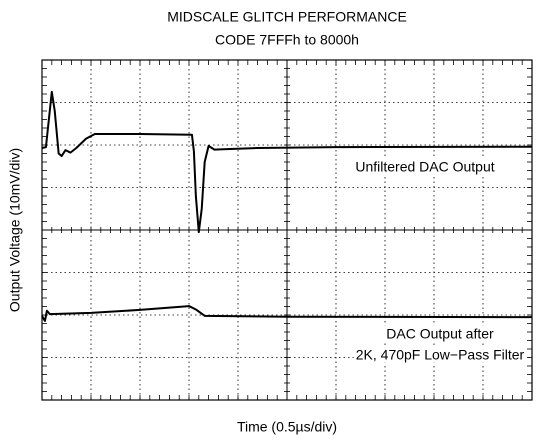 Image resolution: width=536 pixels, height=442 pixels. What do you see at coordinates (15, 230) in the screenshot?
I see `y-axis-label: Output Voltage (10mV/div)` at bounding box center [15, 230].